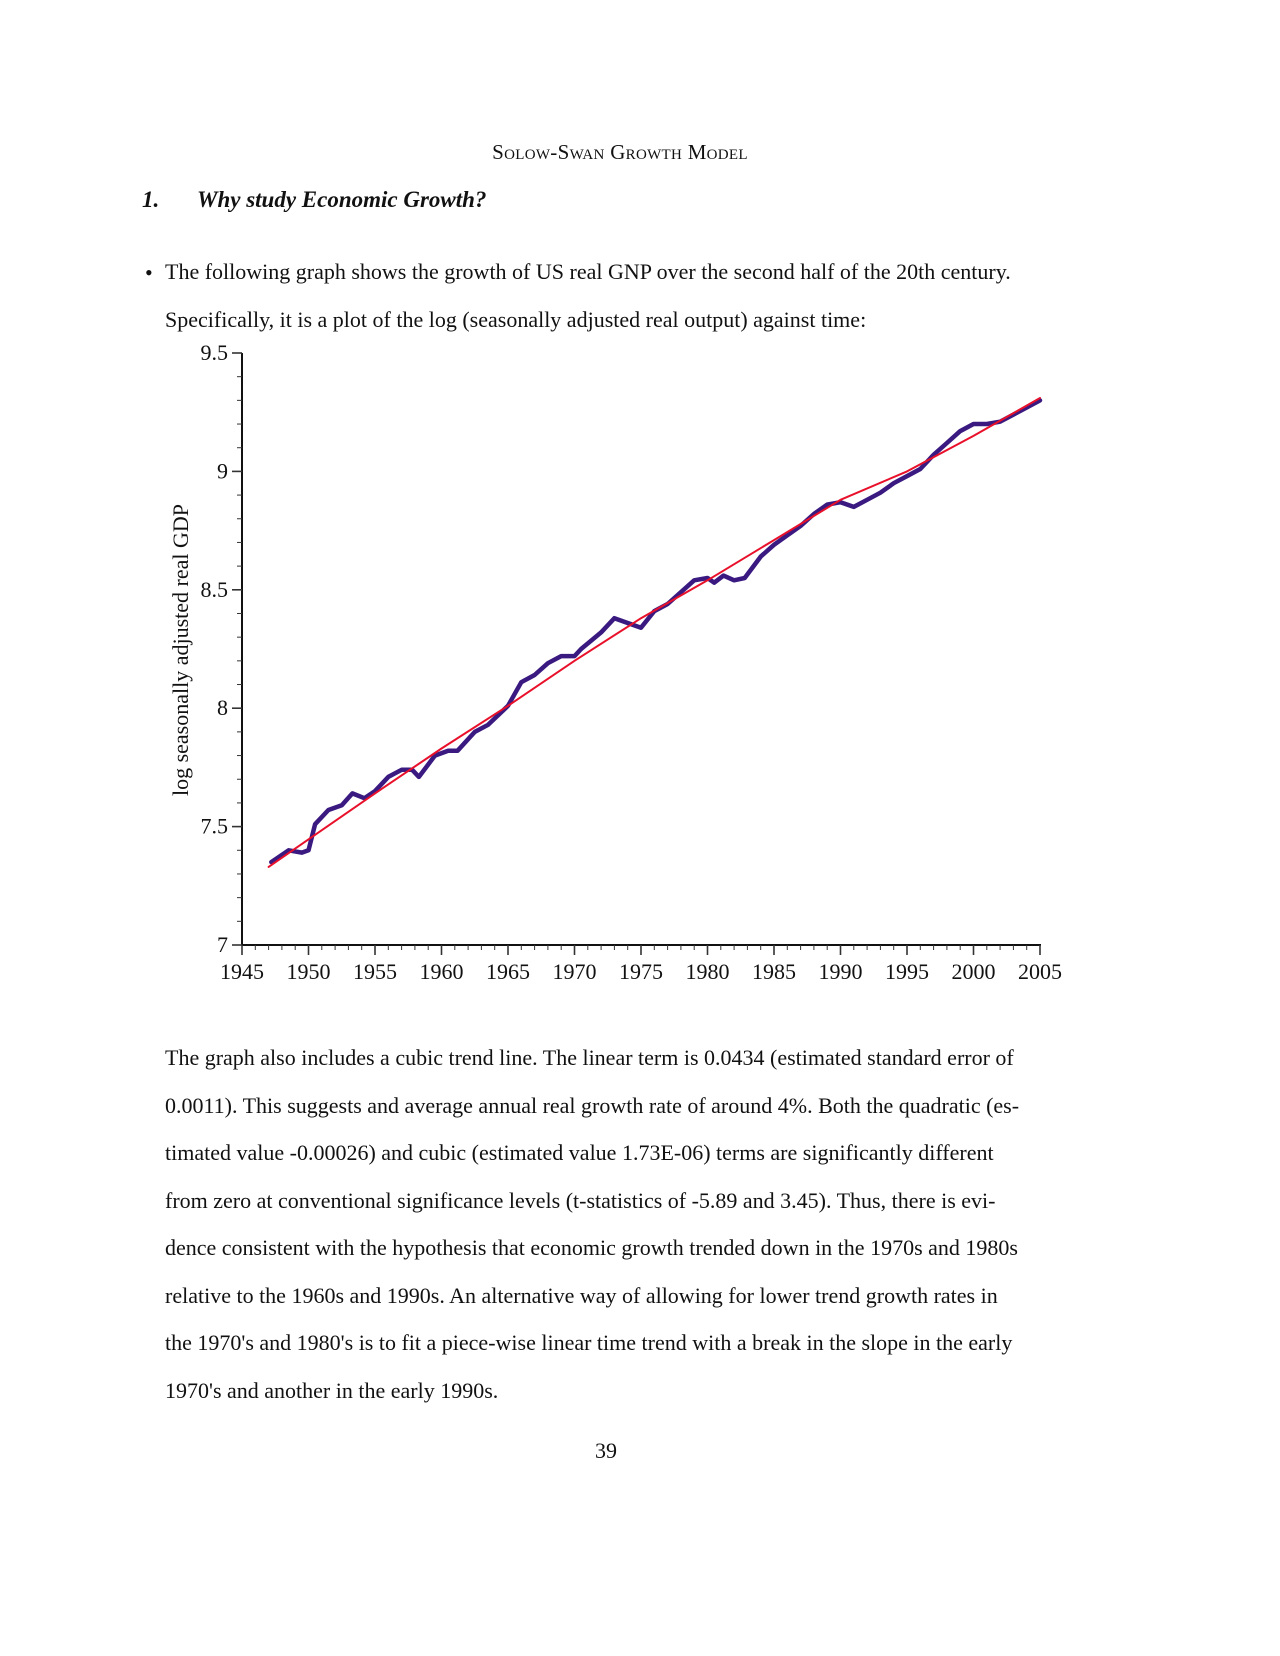  I want to click on x-tick-label: 1965, so click(508, 971).